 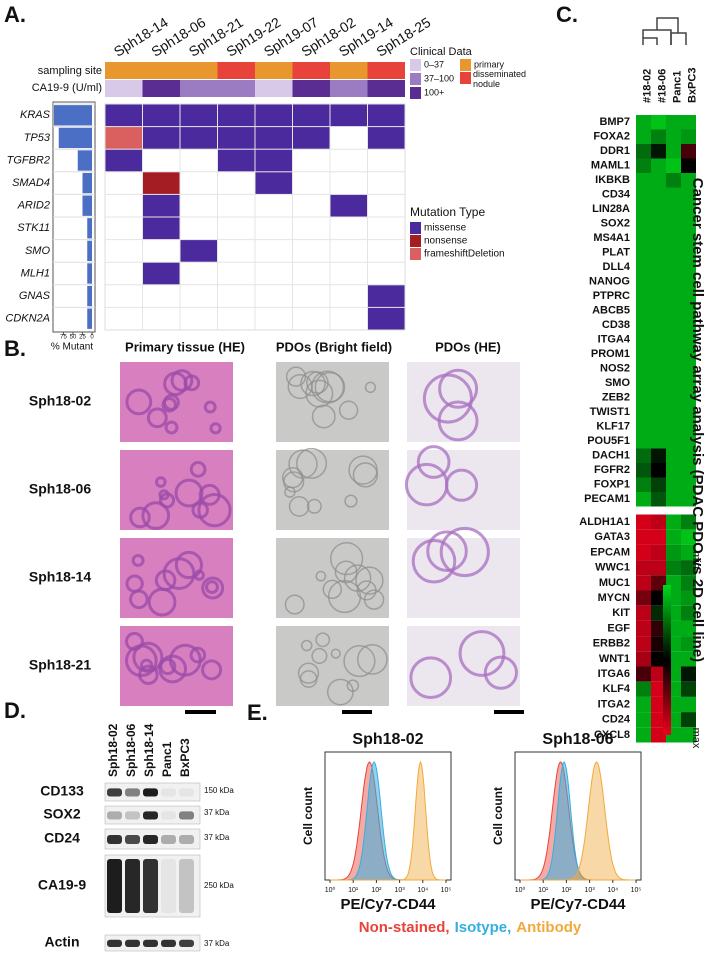 What do you see at coordinates (463, 578) in the screenshot?
I see `micrograph` at bounding box center [463, 578].